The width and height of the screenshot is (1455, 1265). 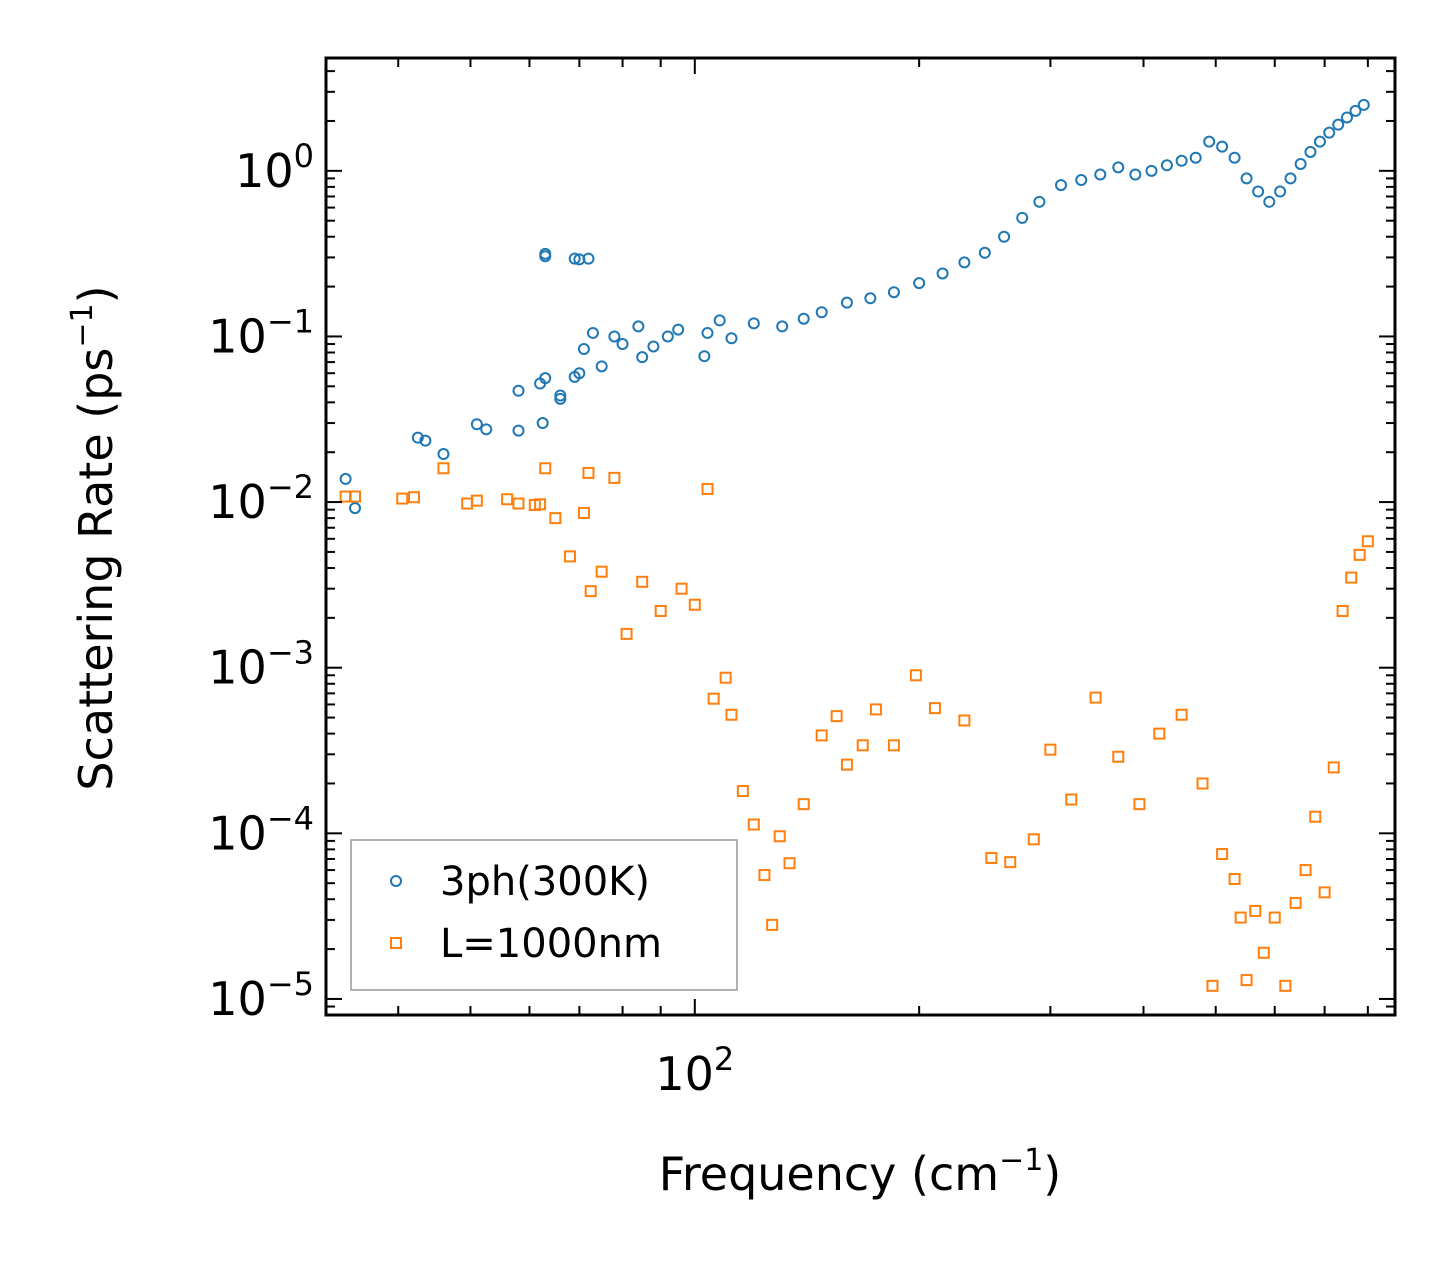 What do you see at coordinates (544, 915) in the screenshot?
I see `legend-box` at bounding box center [544, 915].